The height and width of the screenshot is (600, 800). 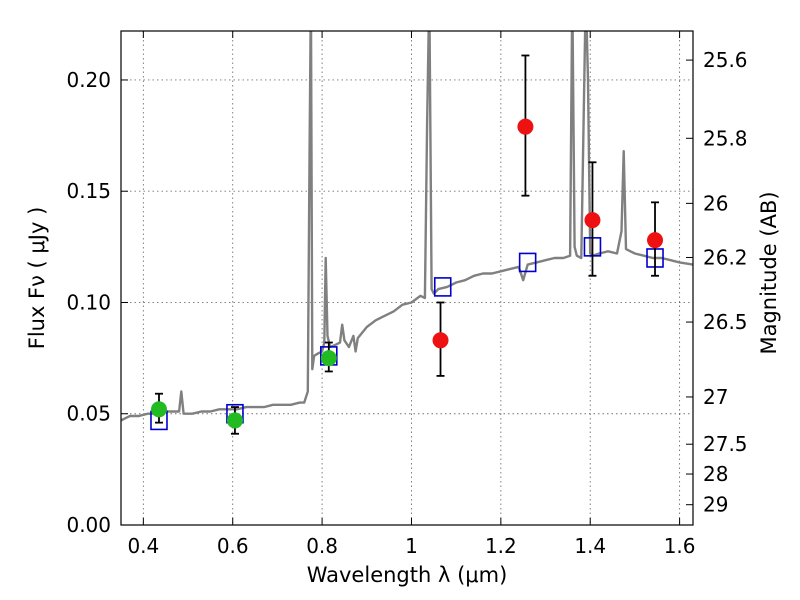 What do you see at coordinates (88, 302) in the screenshot?
I see `y-tick-label: 0.10` at bounding box center [88, 302].